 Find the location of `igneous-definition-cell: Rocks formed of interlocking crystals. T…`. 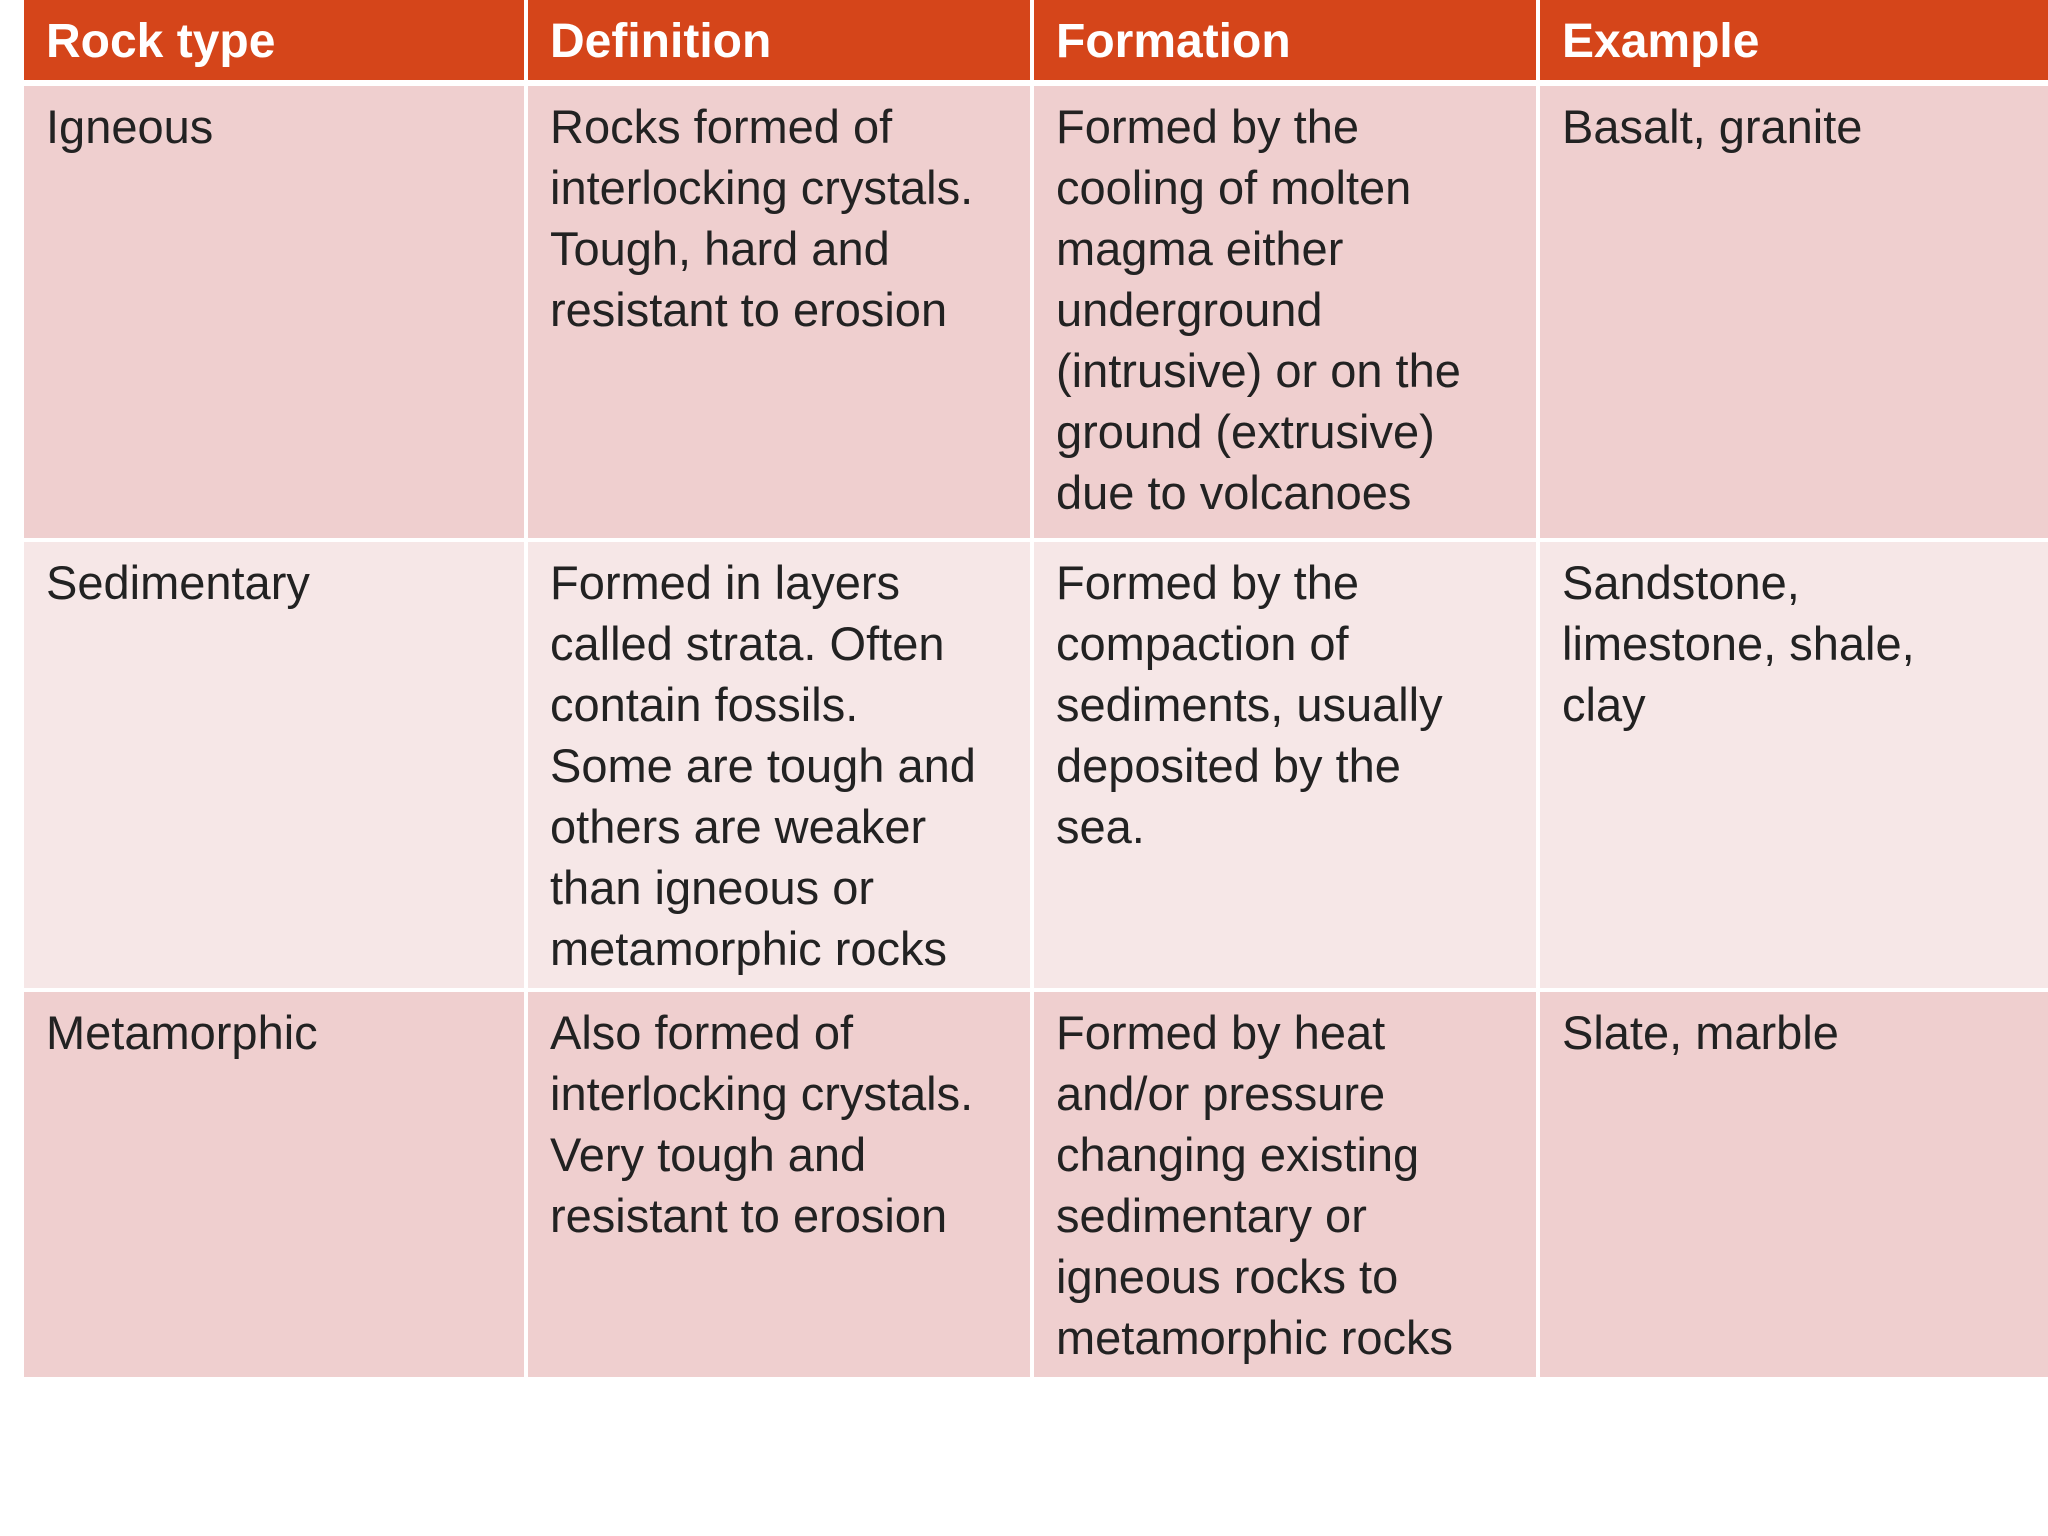

igneous-definition-cell: Rocks formed of interlocking crystals. T… is located at coordinates (781, 314).